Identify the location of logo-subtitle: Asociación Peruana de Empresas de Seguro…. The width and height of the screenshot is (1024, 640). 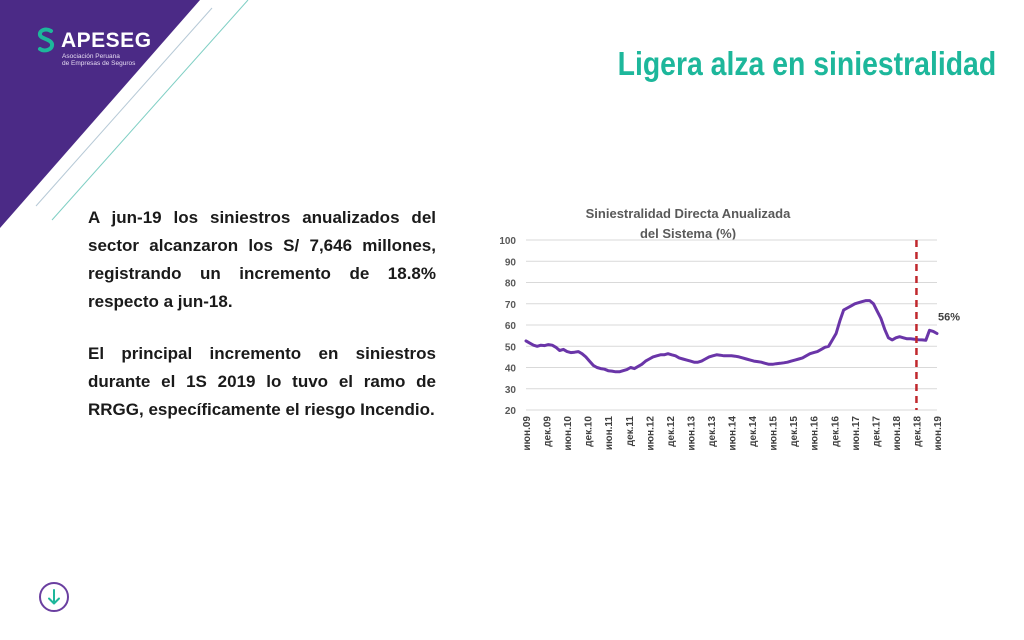
(112, 60).